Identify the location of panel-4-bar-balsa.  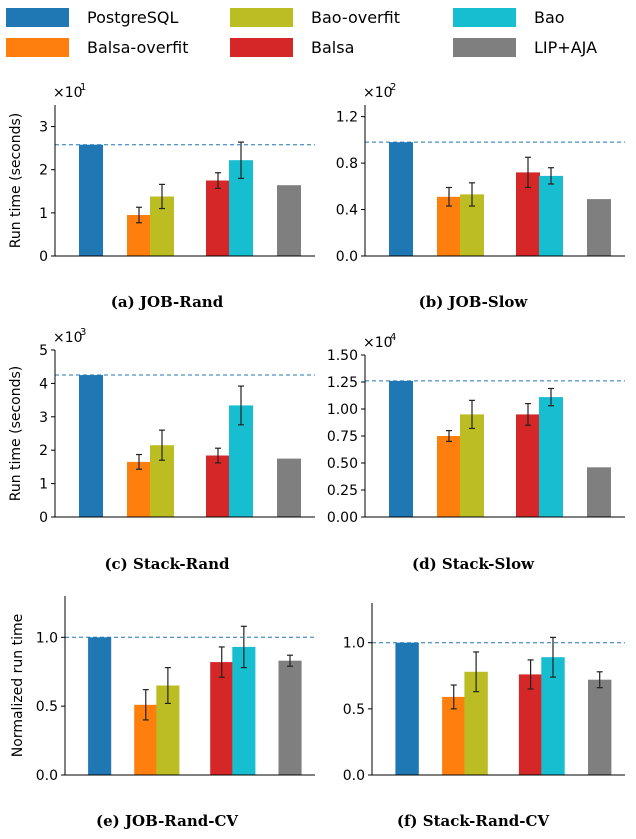
(528, 465).